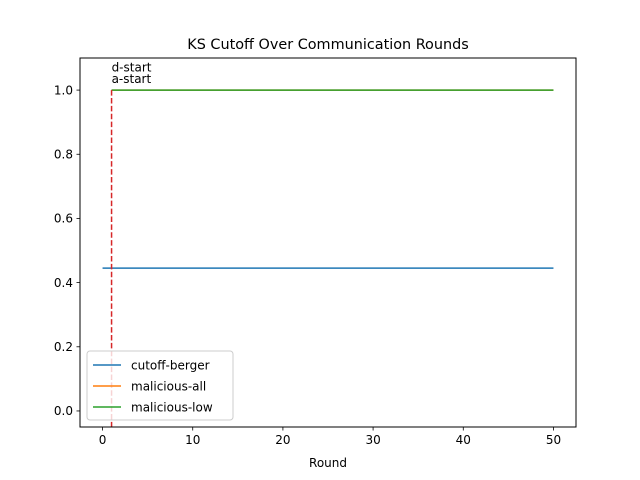 The height and width of the screenshot is (480, 640). What do you see at coordinates (63, 90) in the screenshot?
I see `y-tick-label: 1.0` at bounding box center [63, 90].